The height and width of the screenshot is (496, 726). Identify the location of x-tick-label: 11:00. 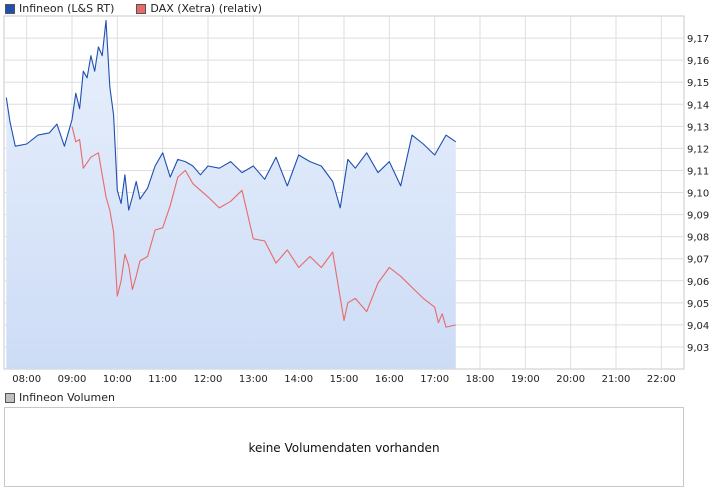
(162, 379).